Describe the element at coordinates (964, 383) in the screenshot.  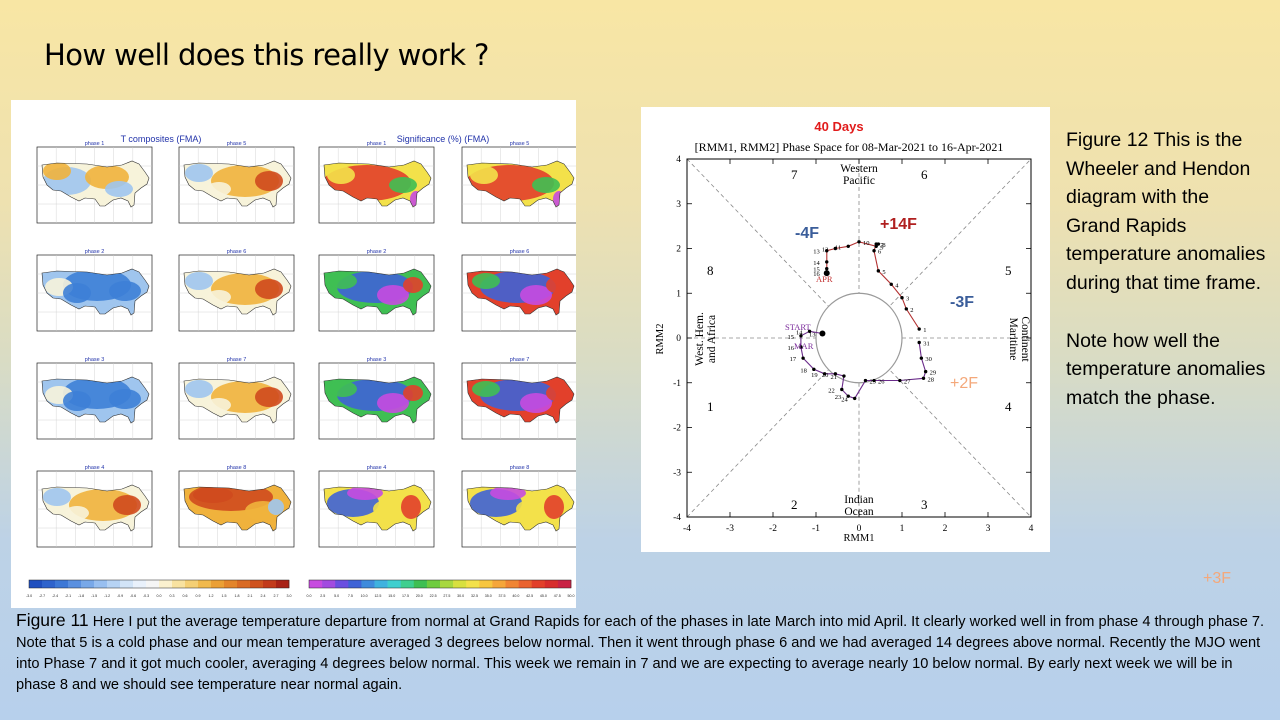
I see `anomaly-plus-2: +2F` at that location.